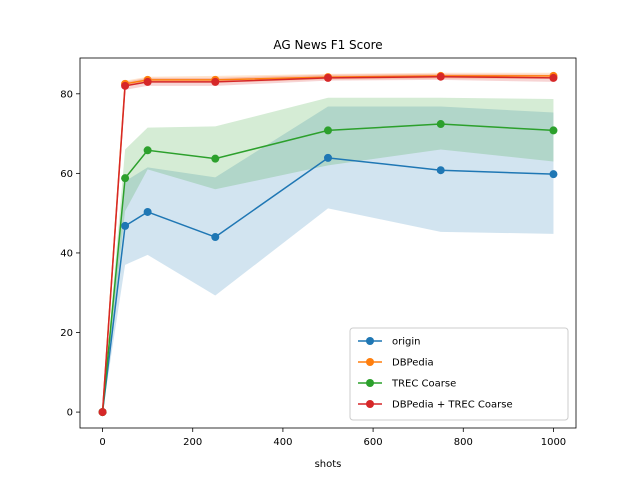 This screenshot has height=480, width=640. Describe the element at coordinates (553, 442) in the screenshot. I see `x-tick-label: 1000` at that location.